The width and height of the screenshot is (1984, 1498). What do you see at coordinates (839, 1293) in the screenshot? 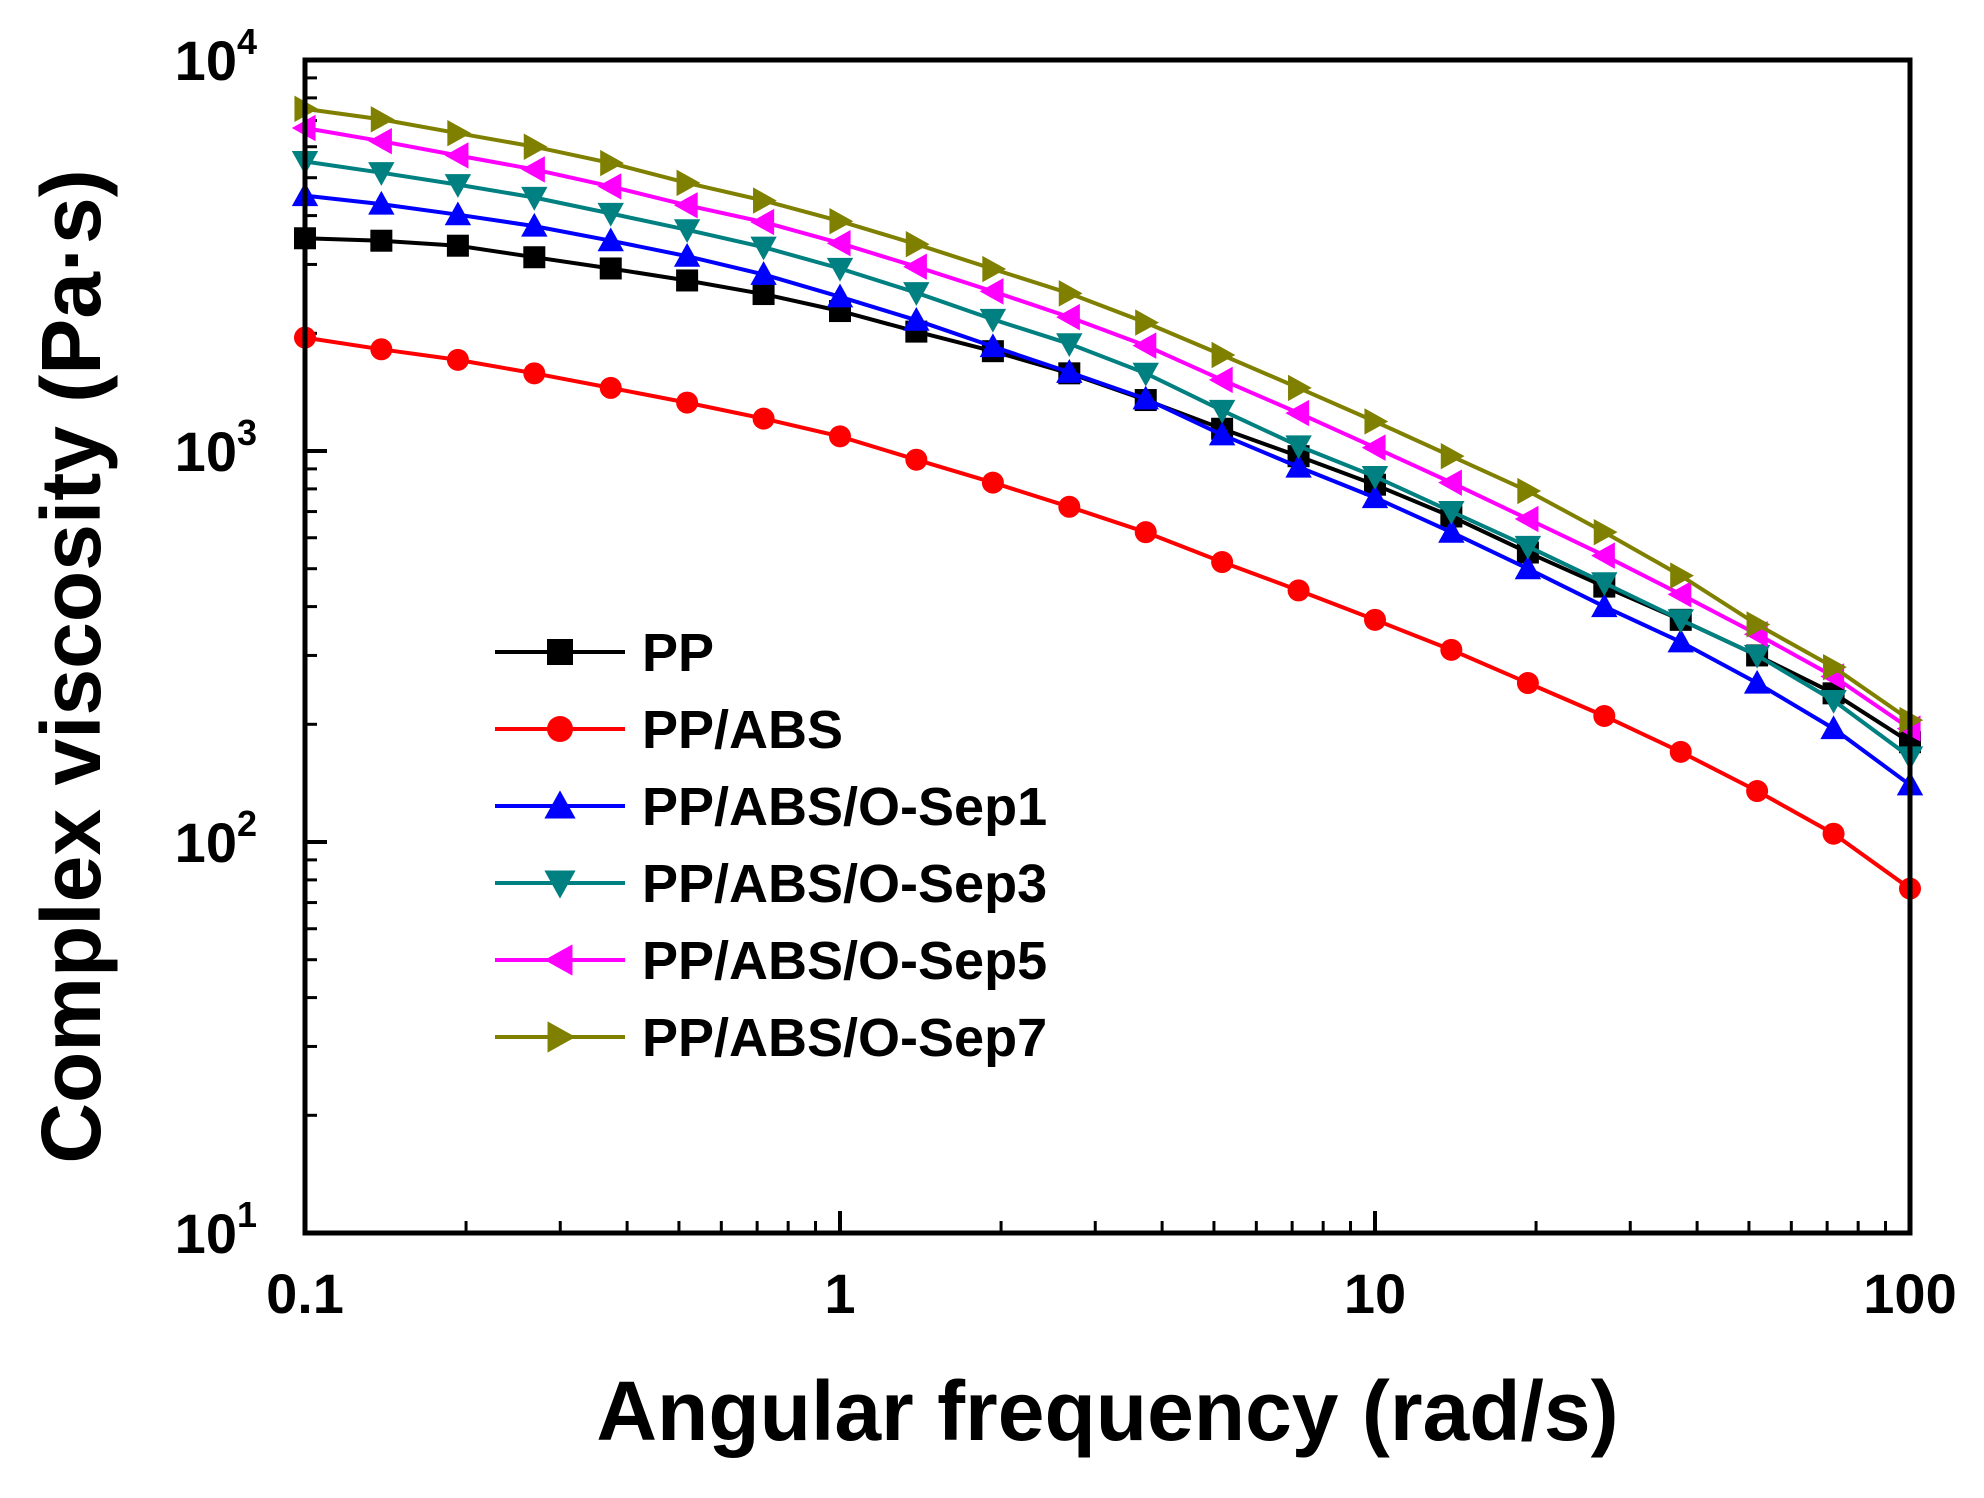
I see `x-tick-label: 1` at bounding box center [839, 1293].